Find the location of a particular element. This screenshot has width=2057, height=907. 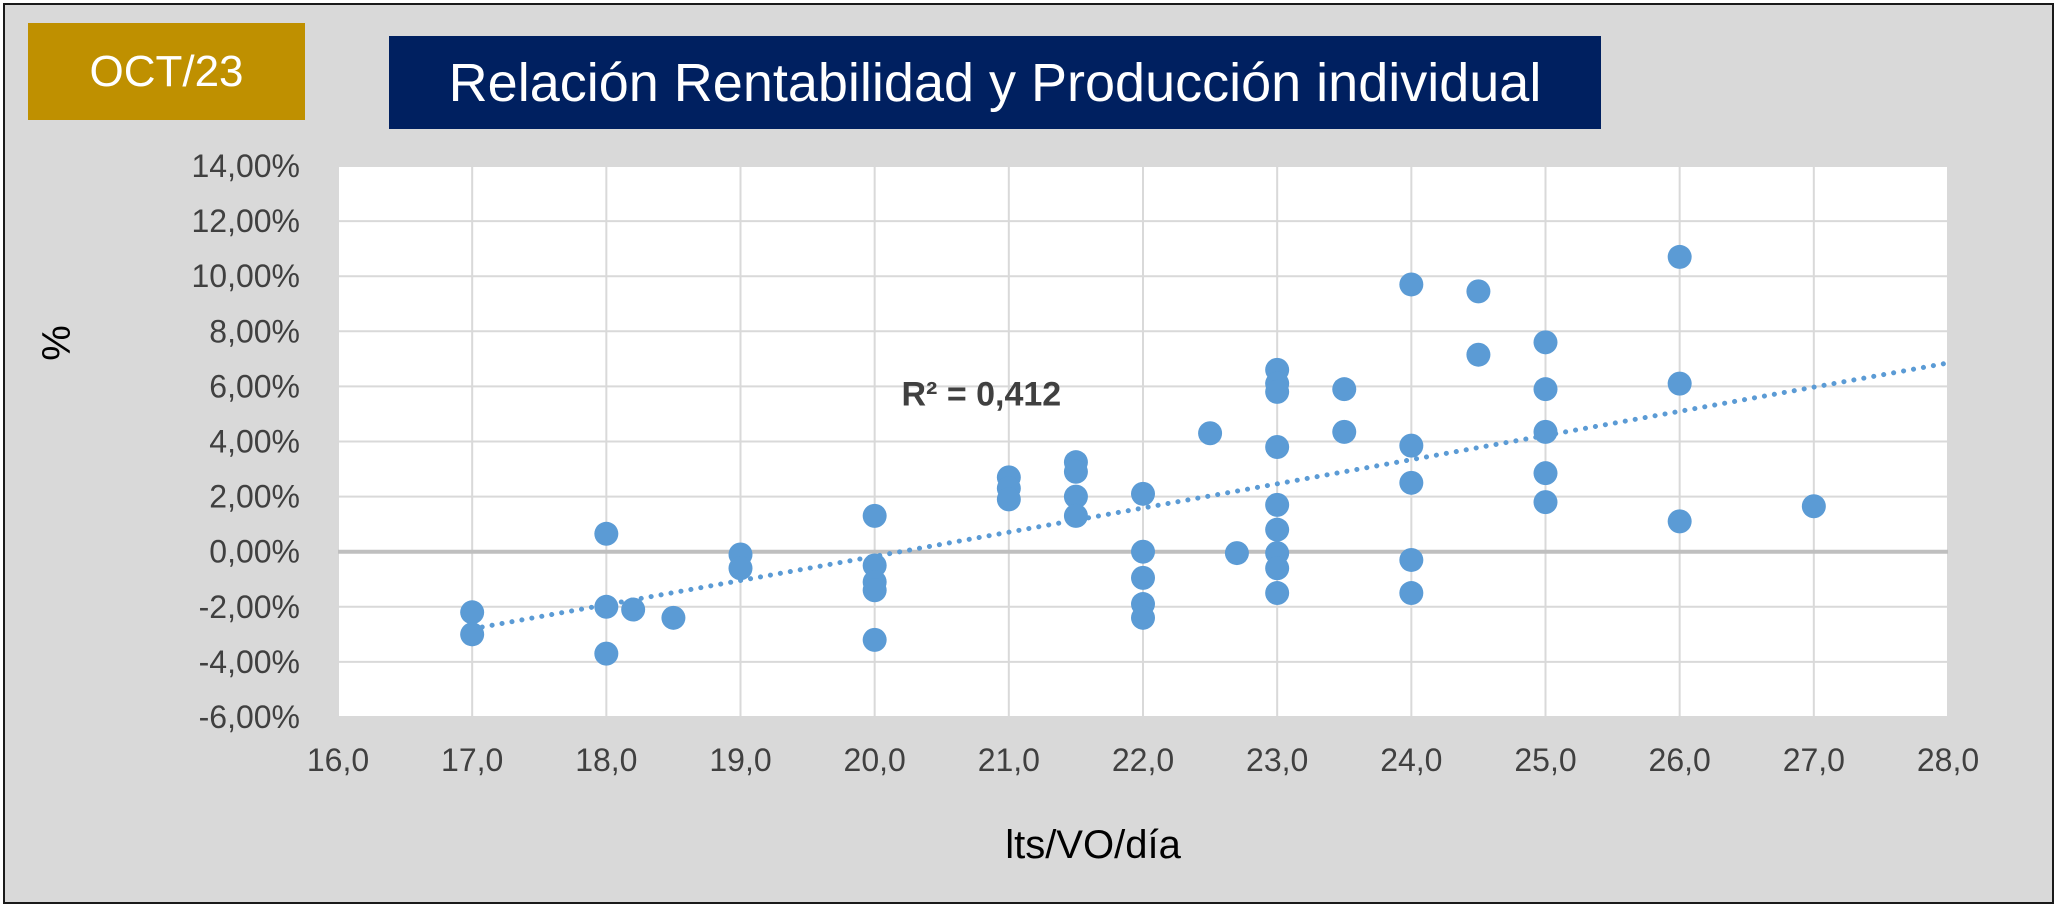

x-tick-label: 22,0 is located at coordinates (1143, 760).